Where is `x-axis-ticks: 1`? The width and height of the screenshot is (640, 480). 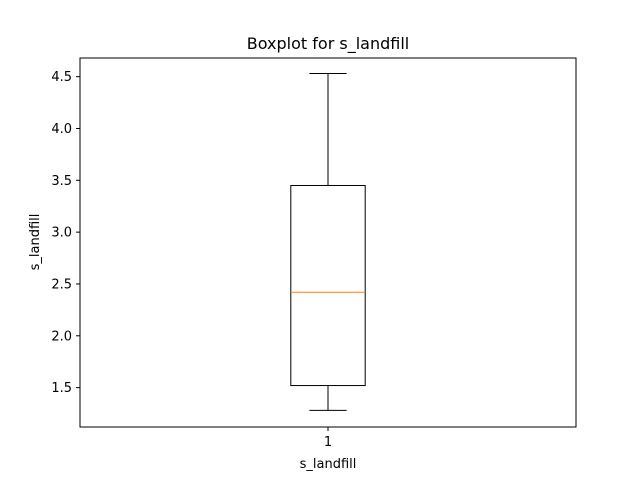
x-axis-ticks: 1 is located at coordinates (328, 438).